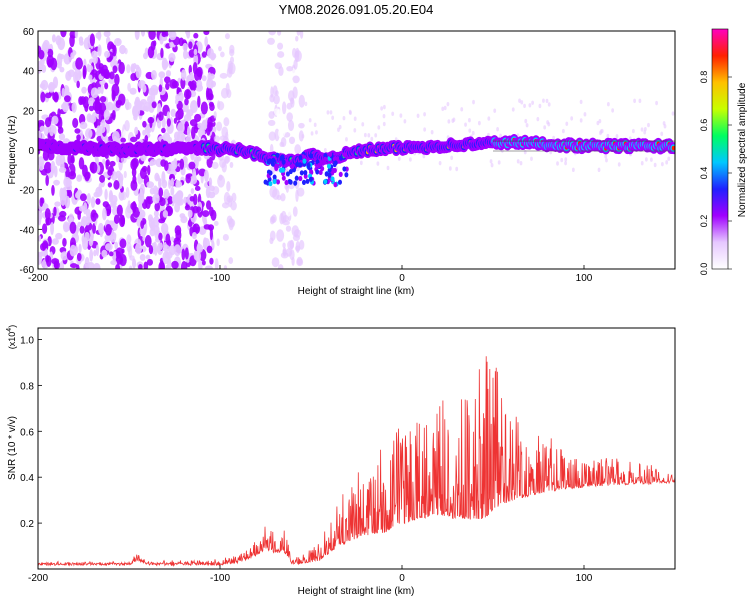 The width and height of the screenshot is (750, 600). Describe the element at coordinates (31, 151) in the screenshot. I see `spectrogram-y-tick-label: 0` at that location.